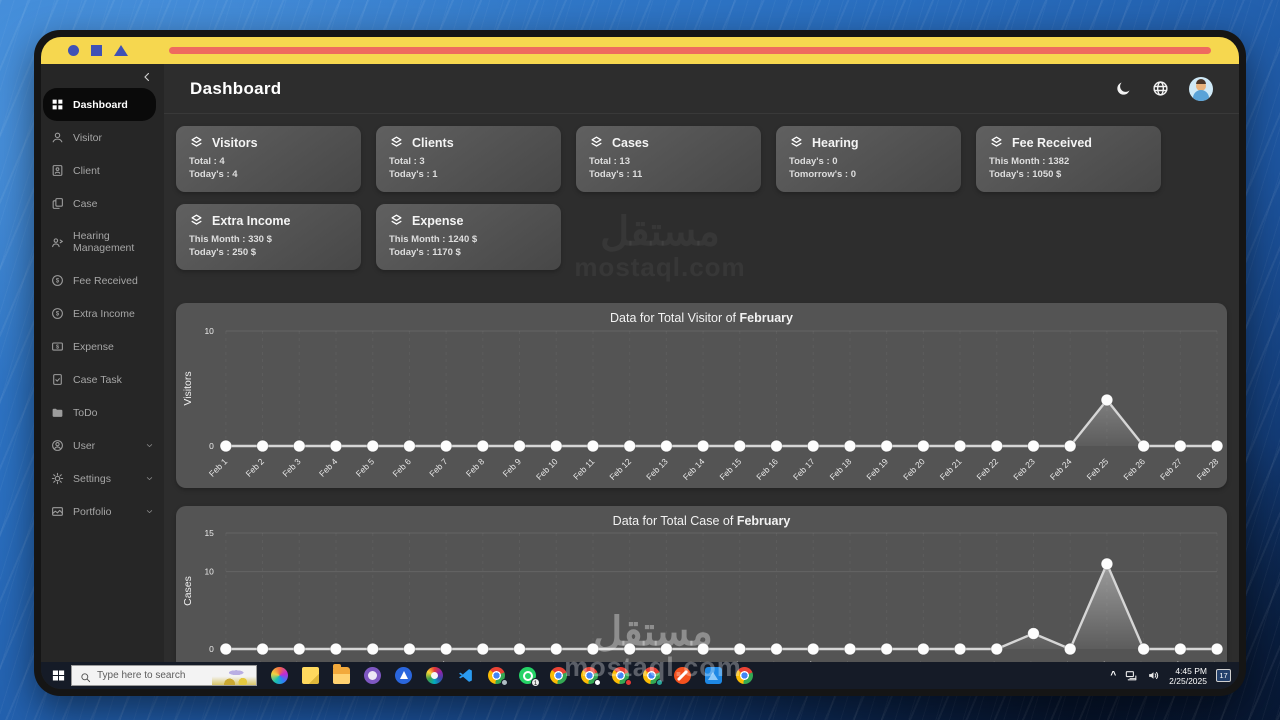 The image size is (1280, 720). Describe the element at coordinates (268, 159) in the screenshot. I see `stat-card-visitors: Visitors Total : 4 Today's : 4` at that location.